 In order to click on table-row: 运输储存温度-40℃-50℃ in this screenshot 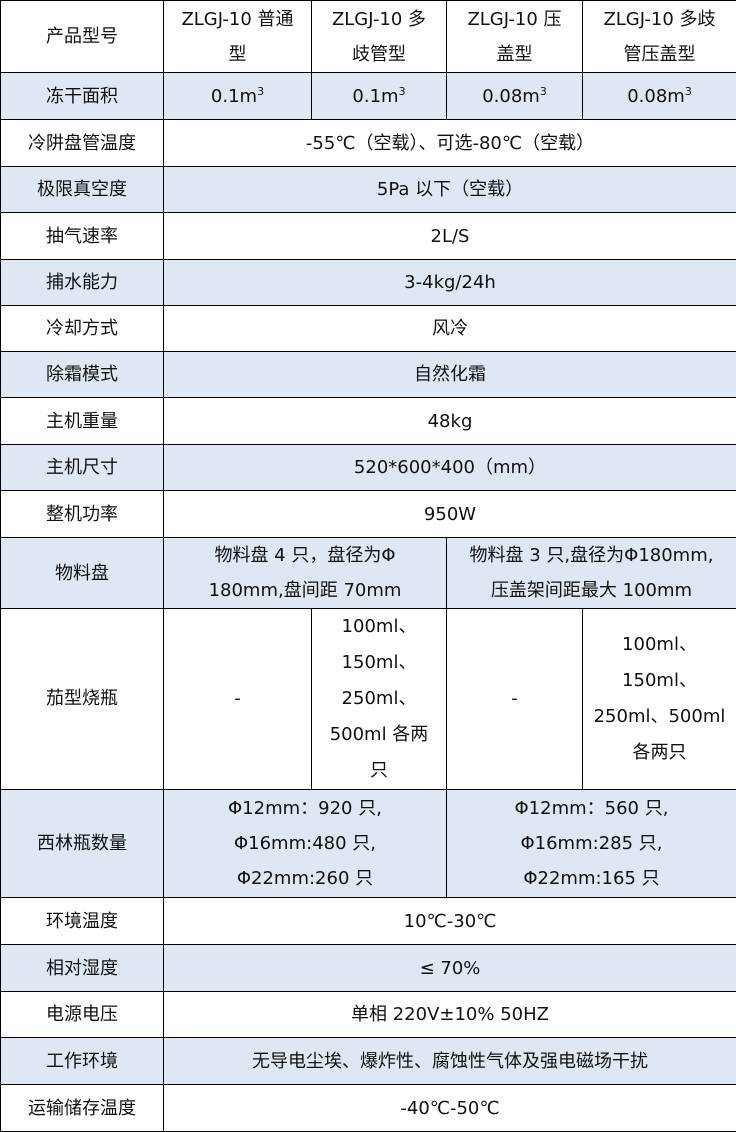, I will do `click(368, 1108)`.